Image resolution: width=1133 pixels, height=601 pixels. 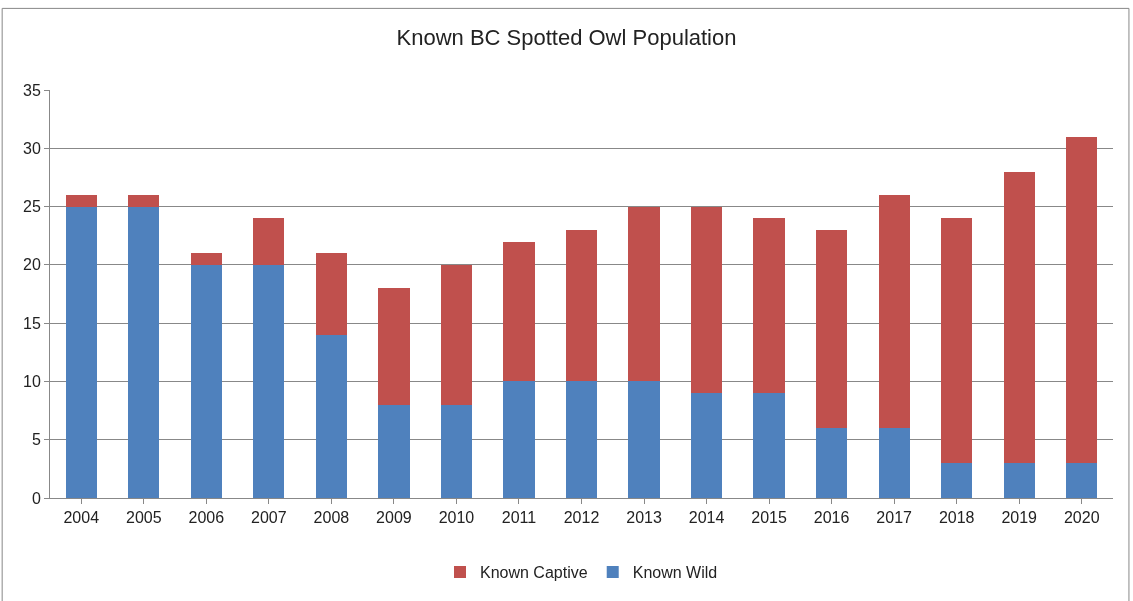 I want to click on y-tick-label: 35, so click(x=32, y=90).